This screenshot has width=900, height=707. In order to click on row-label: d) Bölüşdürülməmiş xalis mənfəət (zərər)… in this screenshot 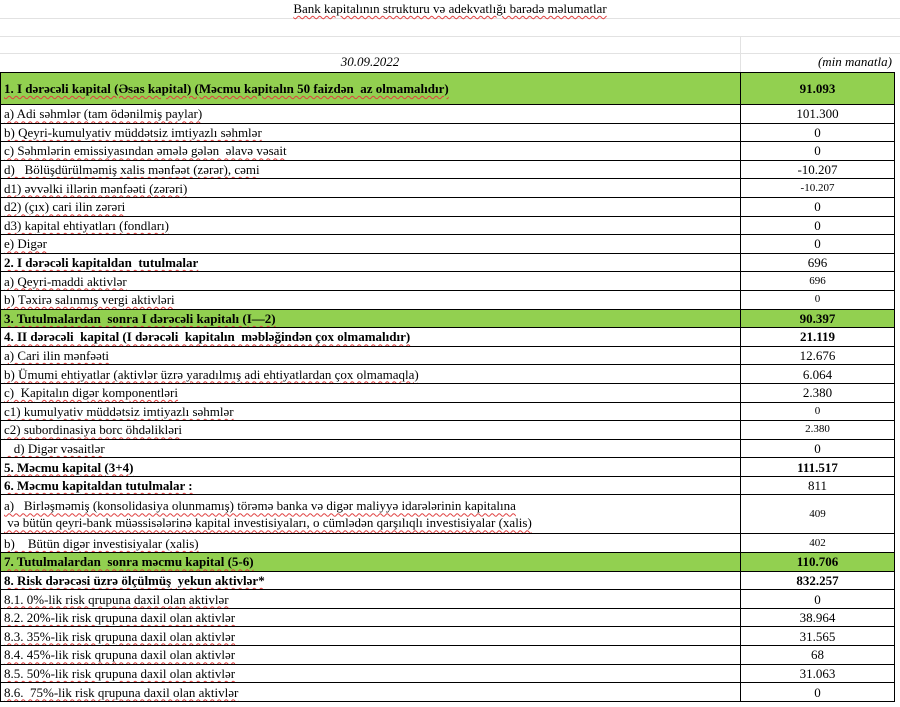, I will do `click(370, 169)`.